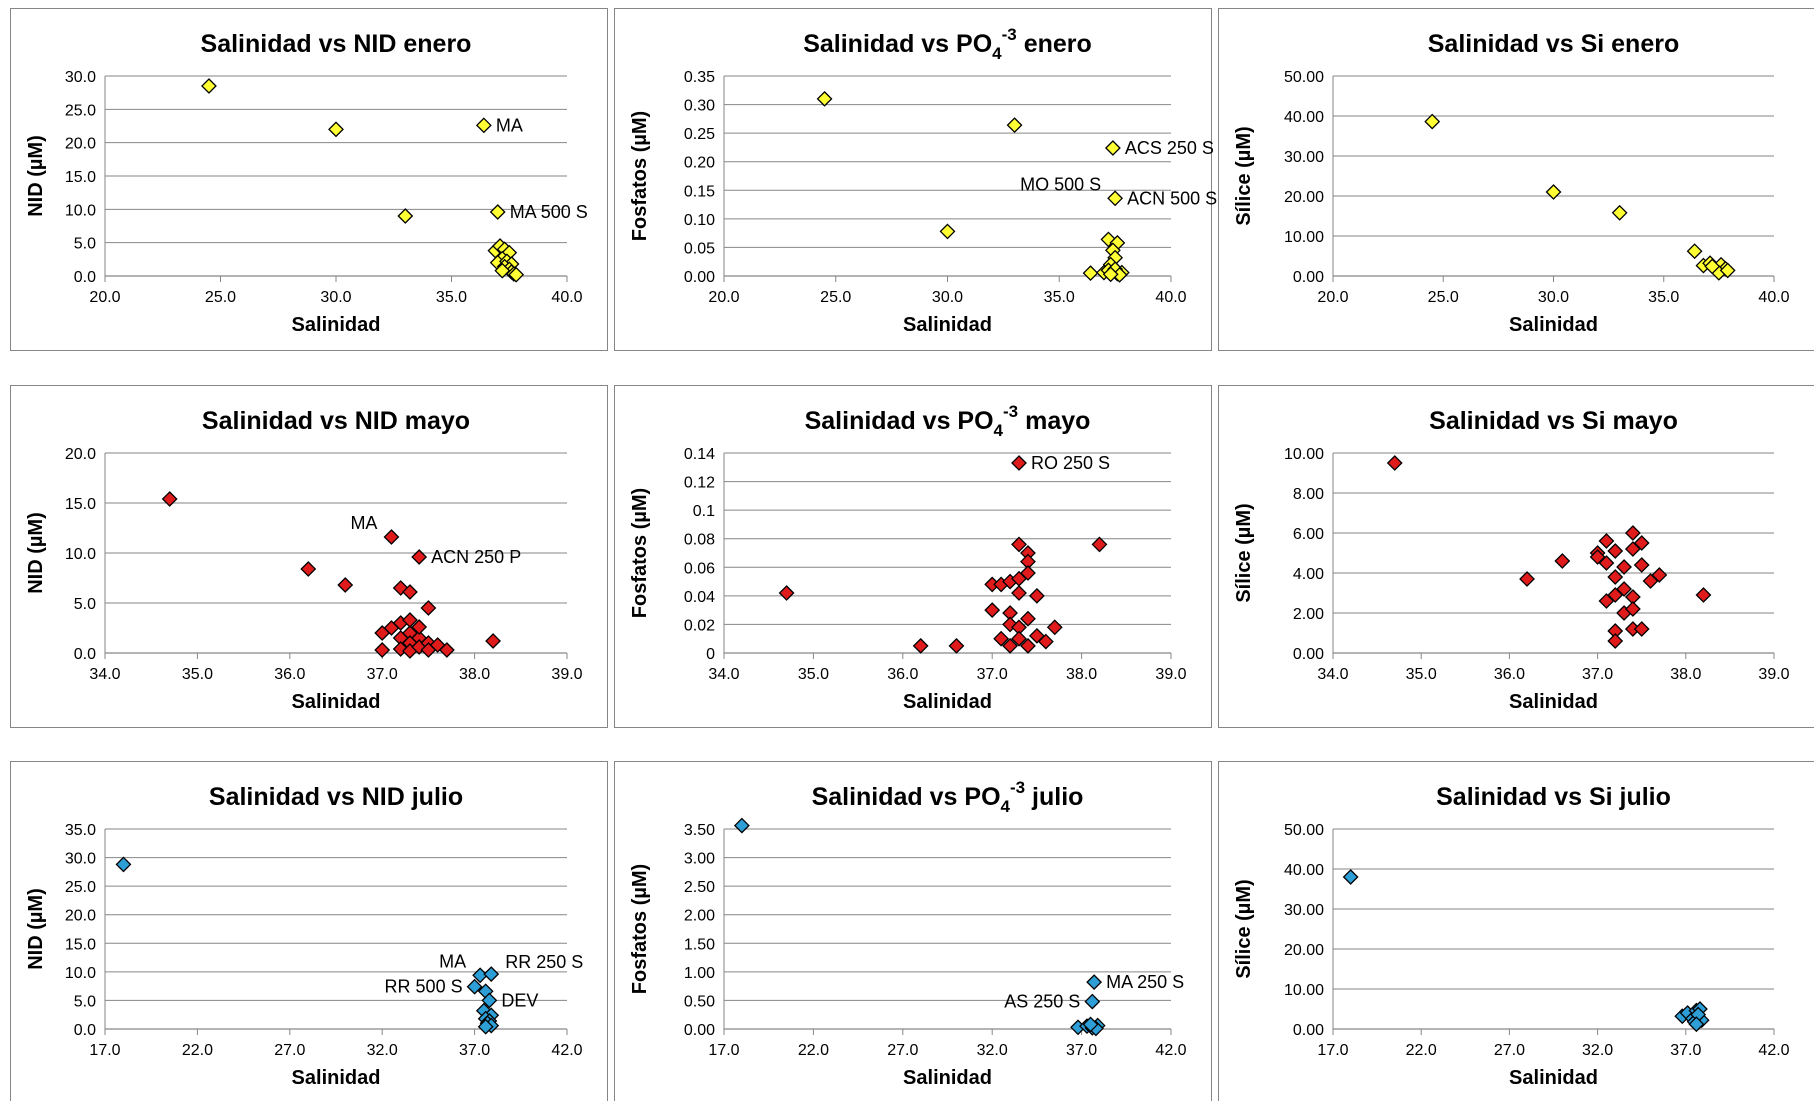 This screenshot has width=1814, height=1101. What do you see at coordinates (424, 987) in the screenshot?
I see `point-annotation: RR 500 S` at bounding box center [424, 987].